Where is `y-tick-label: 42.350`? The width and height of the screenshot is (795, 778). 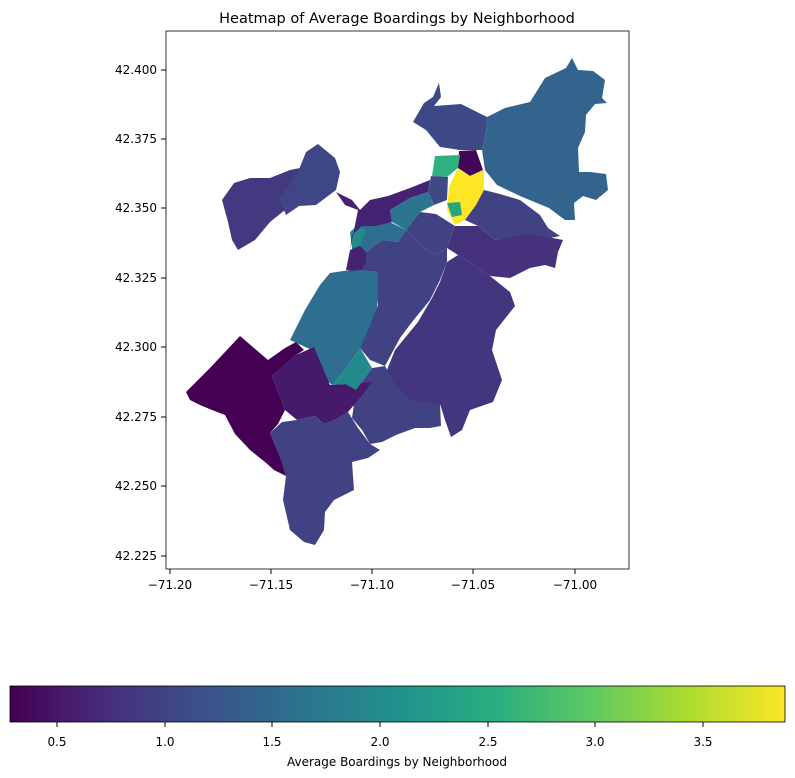 y-tick-label: 42.350 is located at coordinates (136, 208).